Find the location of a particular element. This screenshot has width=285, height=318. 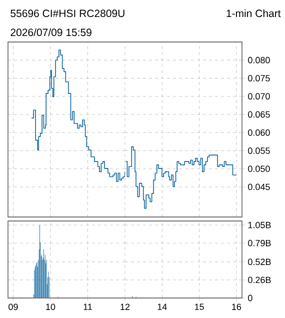

y-tick-label: 0.26B is located at coordinates (259, 280).